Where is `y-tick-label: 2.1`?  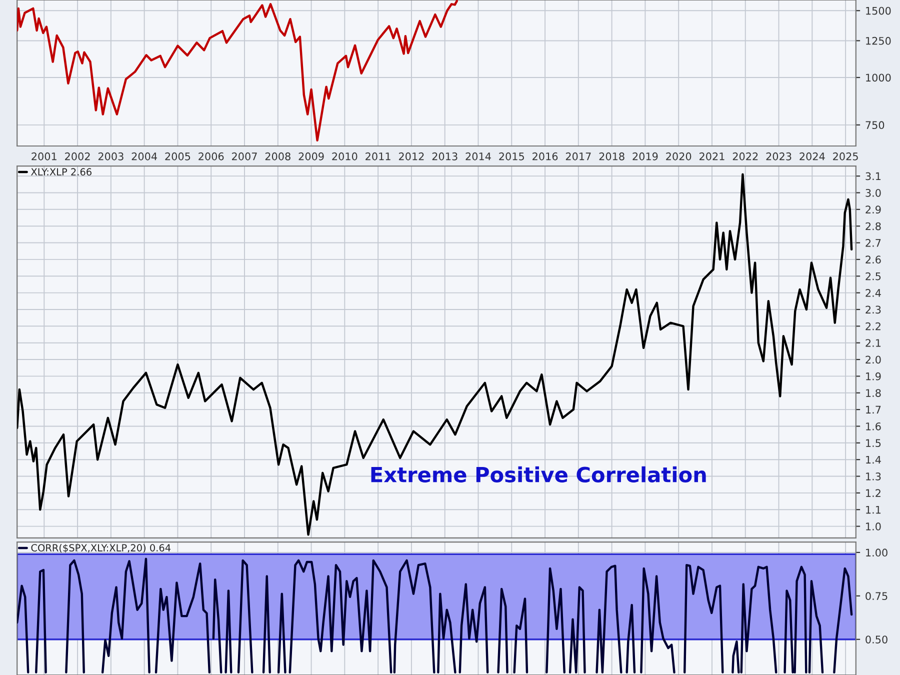 y-tick-label: 2.1 is located at coordinates (873, 343).